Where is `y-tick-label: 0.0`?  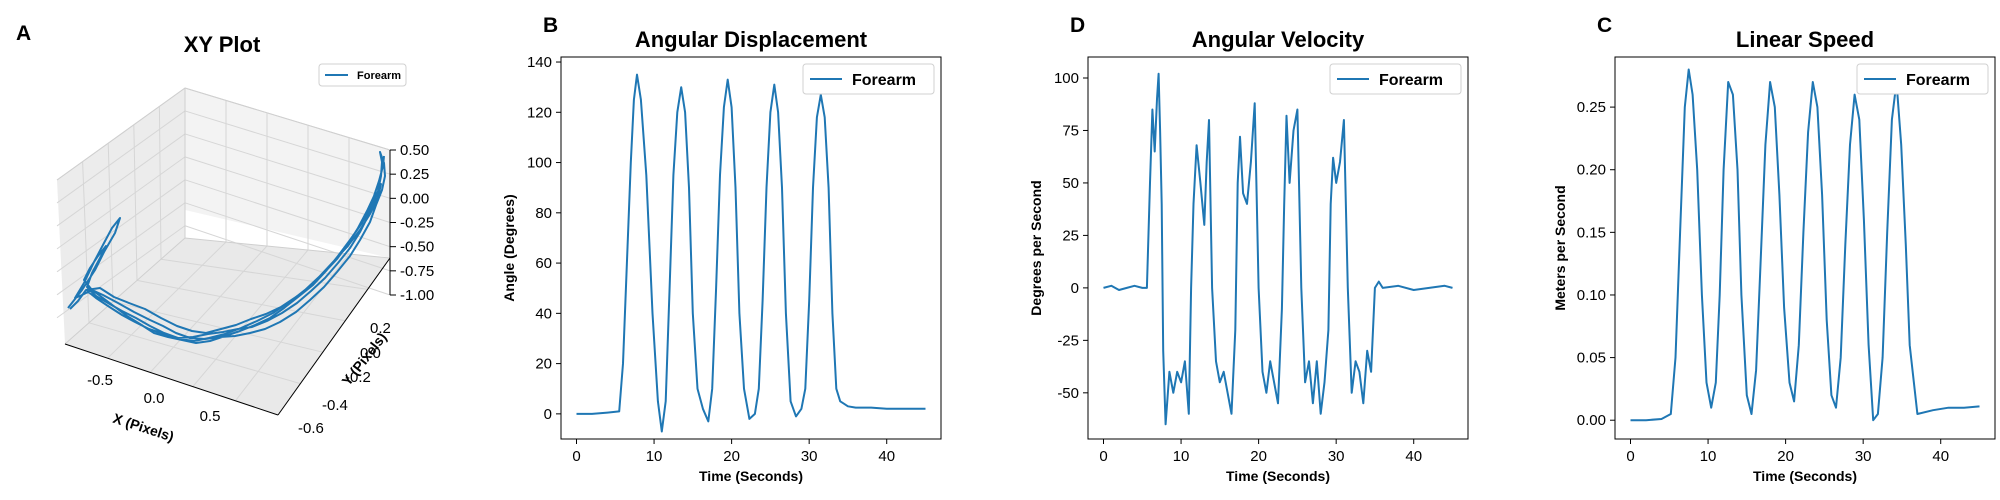 y-tick-label: 0.0 is located at coordinates (370, 353).